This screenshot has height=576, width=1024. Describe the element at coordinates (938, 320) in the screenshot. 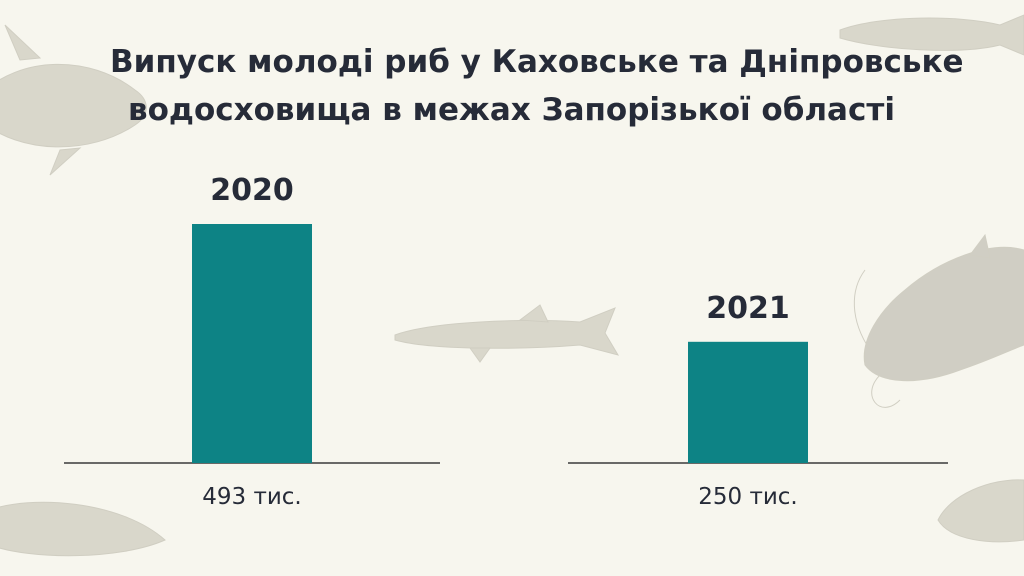

I see `catfish-illustration` at that location.